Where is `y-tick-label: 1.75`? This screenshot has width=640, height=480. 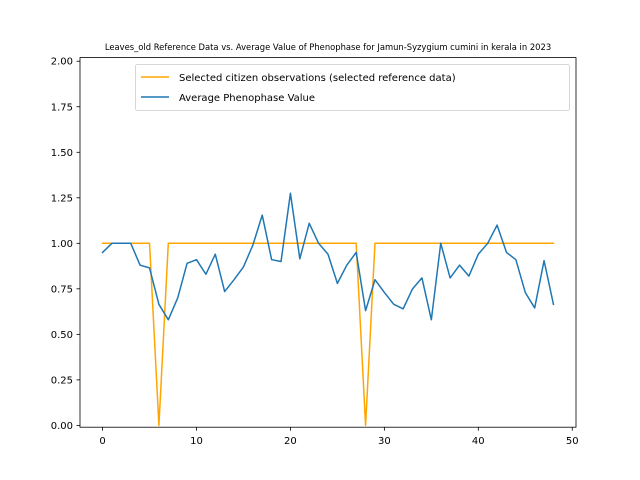
y-tick-label: 1.75 is located at coordinates (62, 107).